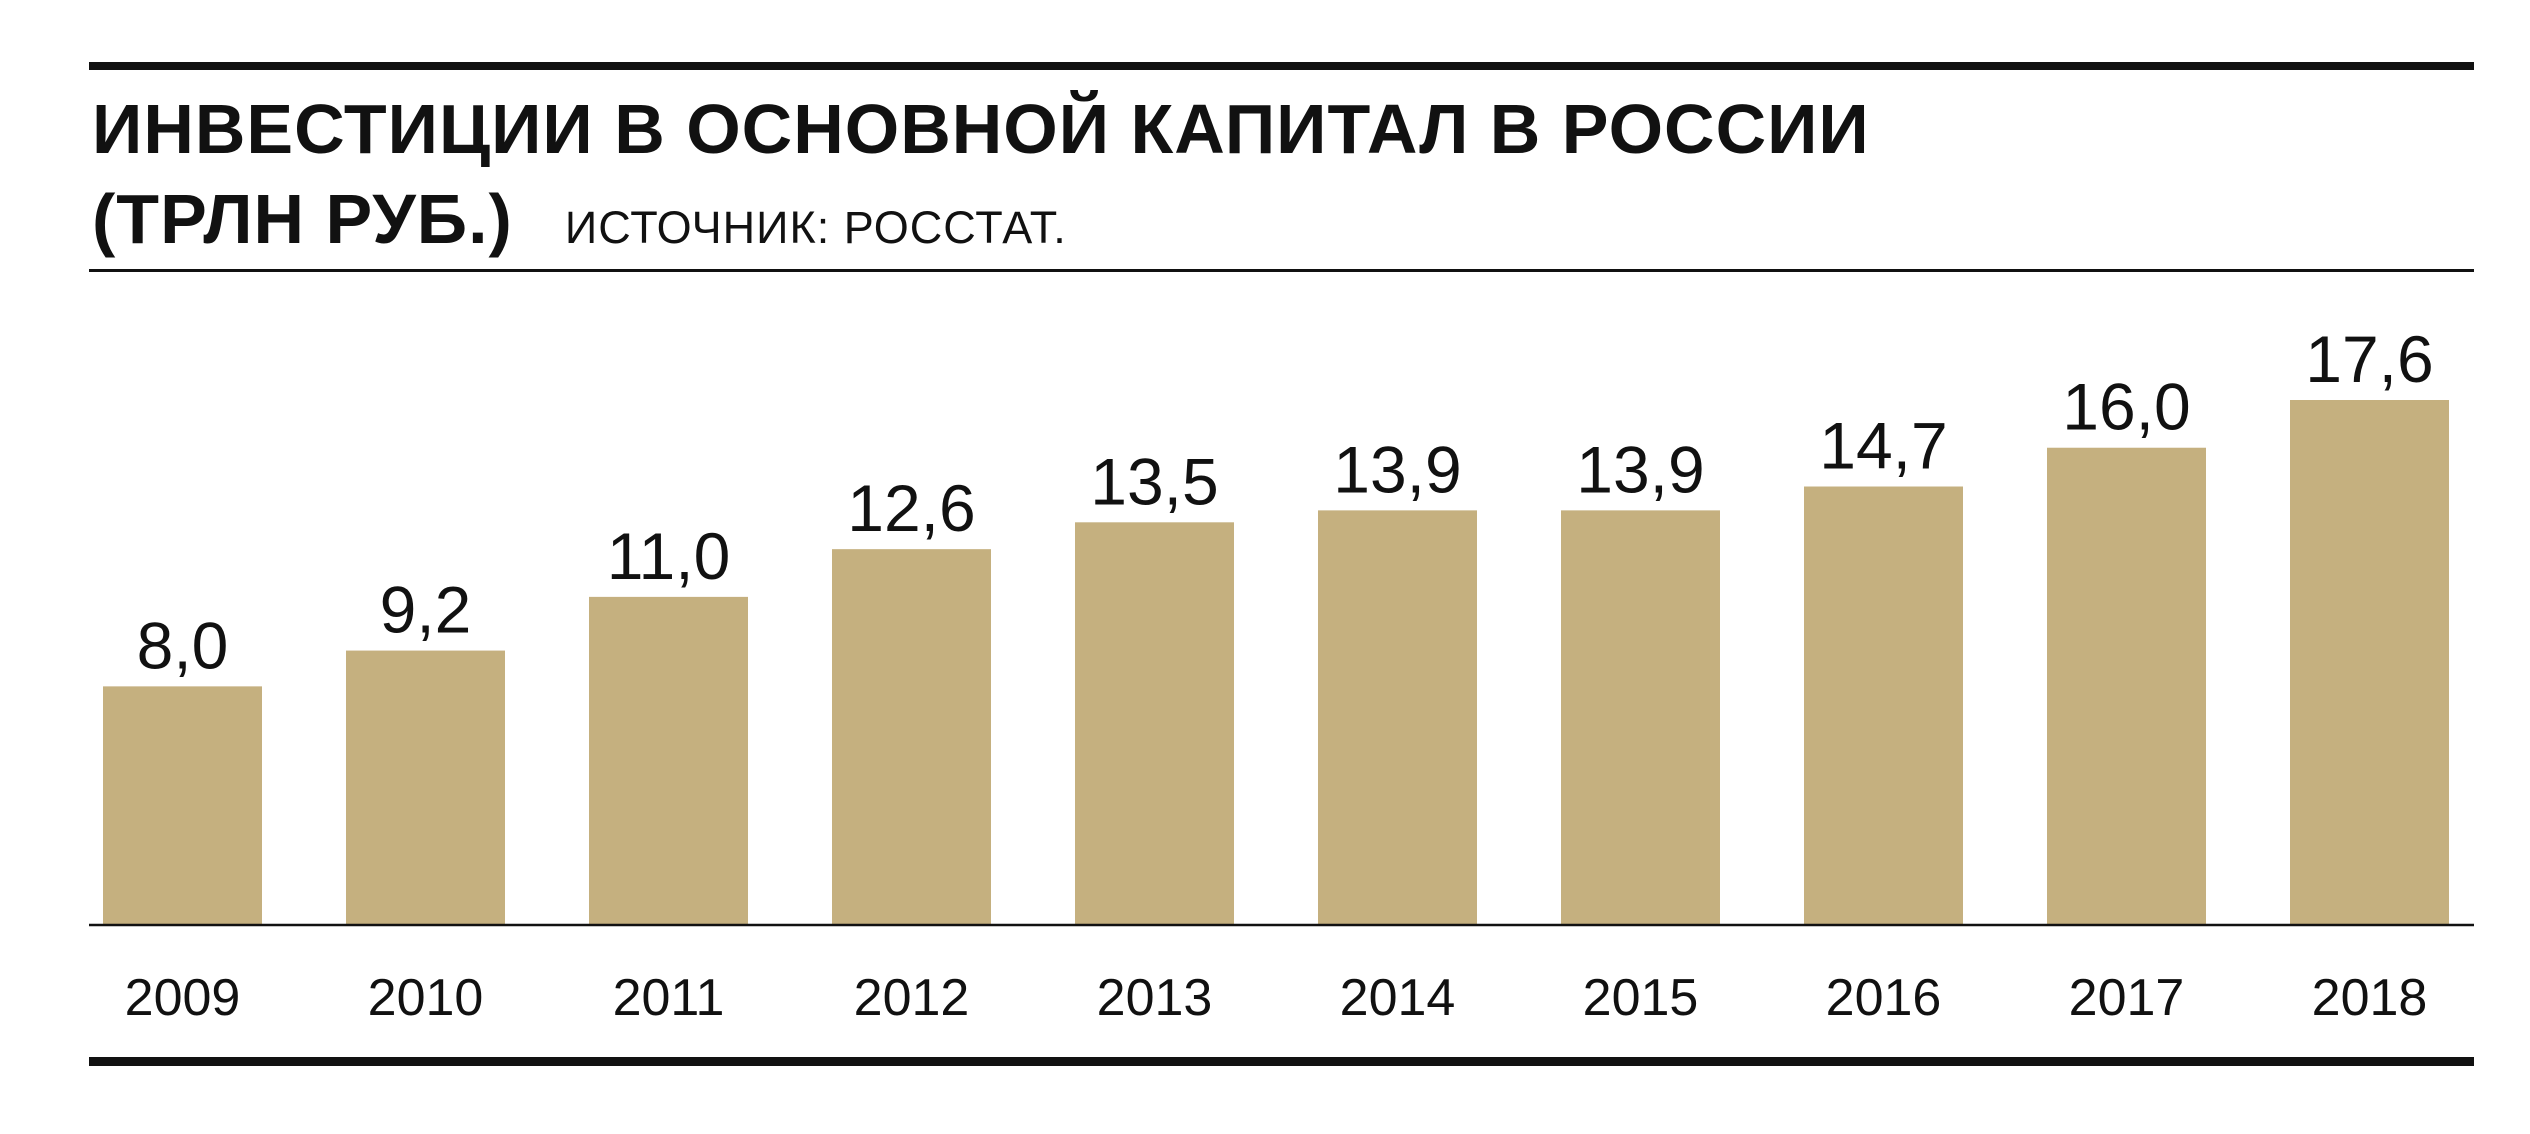 The height and width of the screenshot is (1134, 2530). I want to click on bar-2011, so click(668, 760).